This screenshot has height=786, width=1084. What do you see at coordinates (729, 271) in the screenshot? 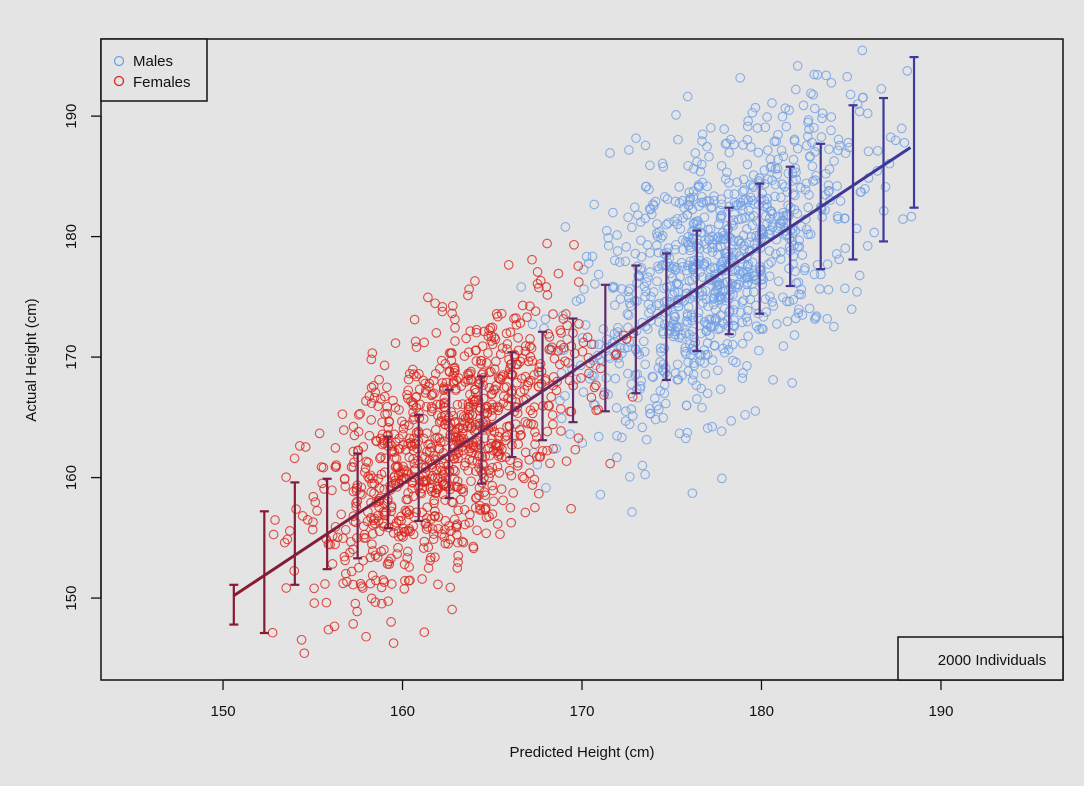
I see `error-bar` at bounding box center [729, 271].